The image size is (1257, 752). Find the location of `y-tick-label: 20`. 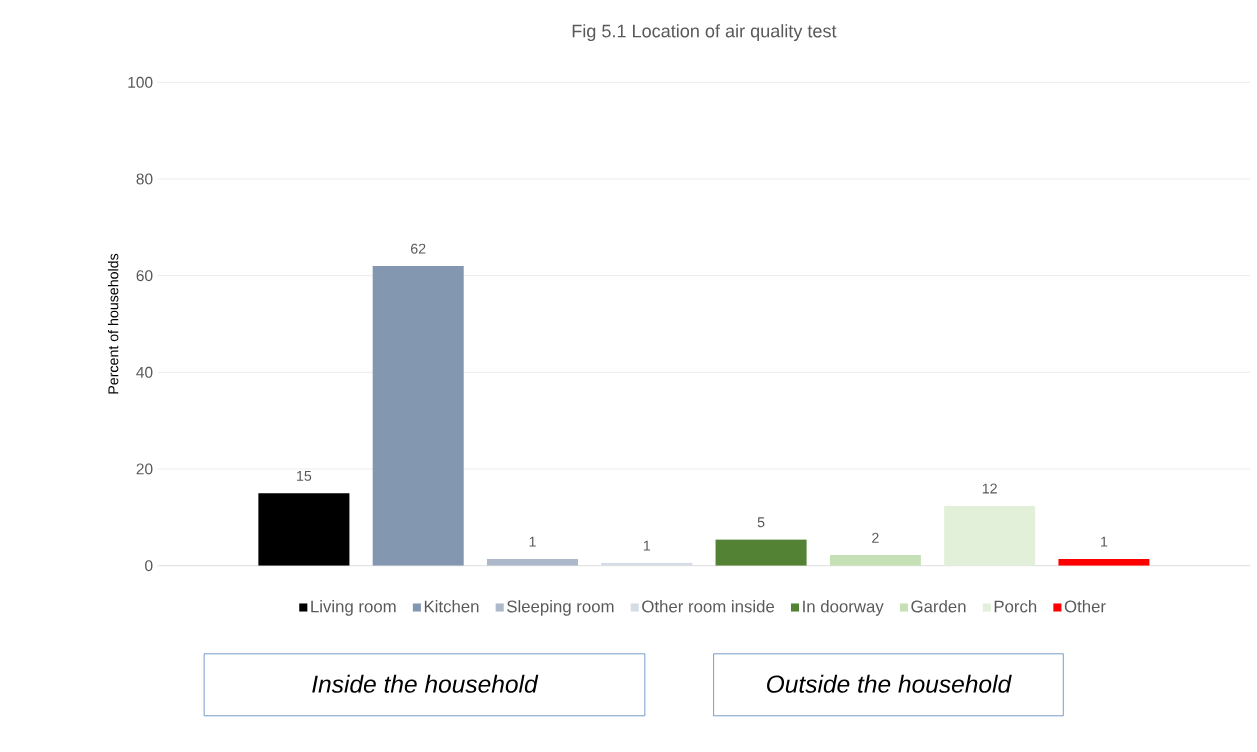

y-tick-label: 20 is located at coordinates (144, 469).